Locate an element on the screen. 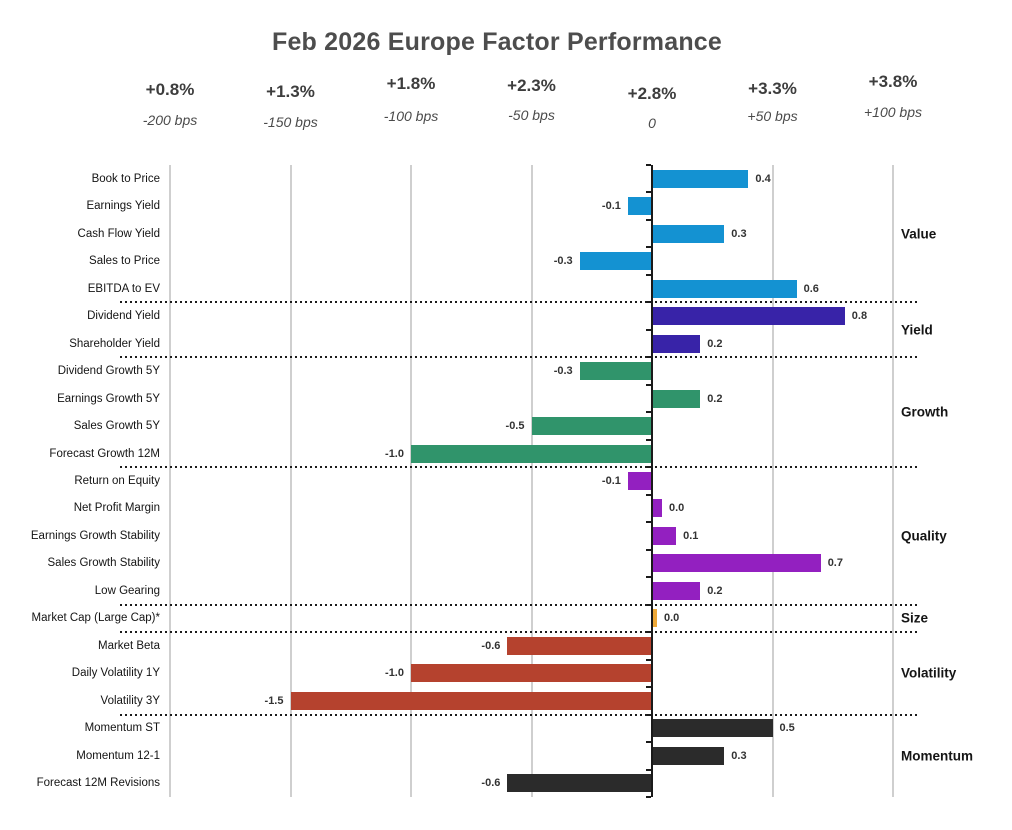 The image size is (1012, 830). group-label-value: Value is located at coordinates (919, 234).